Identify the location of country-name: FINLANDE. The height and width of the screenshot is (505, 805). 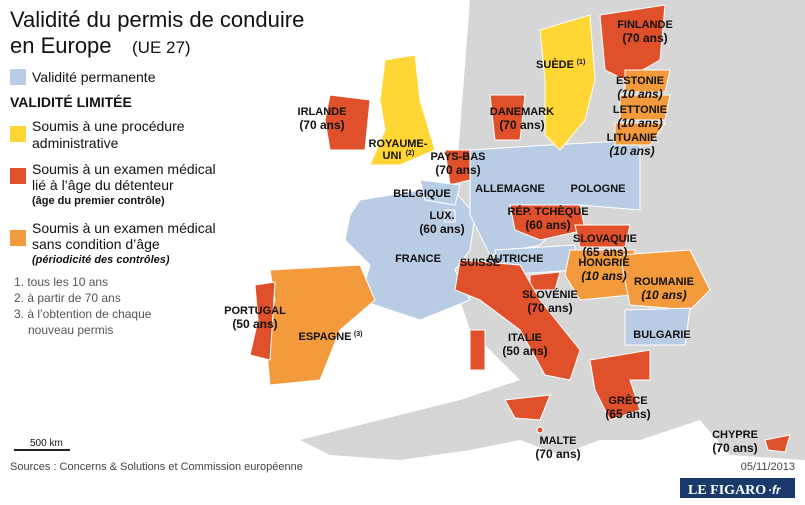
(645, 25).